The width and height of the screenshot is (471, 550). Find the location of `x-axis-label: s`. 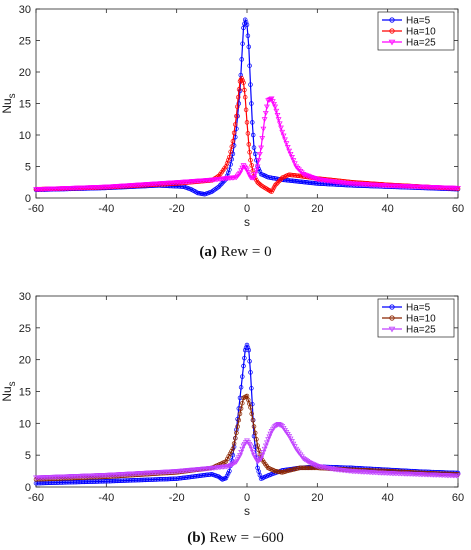

x-axis-label: s is located at coordinates (247, 222).